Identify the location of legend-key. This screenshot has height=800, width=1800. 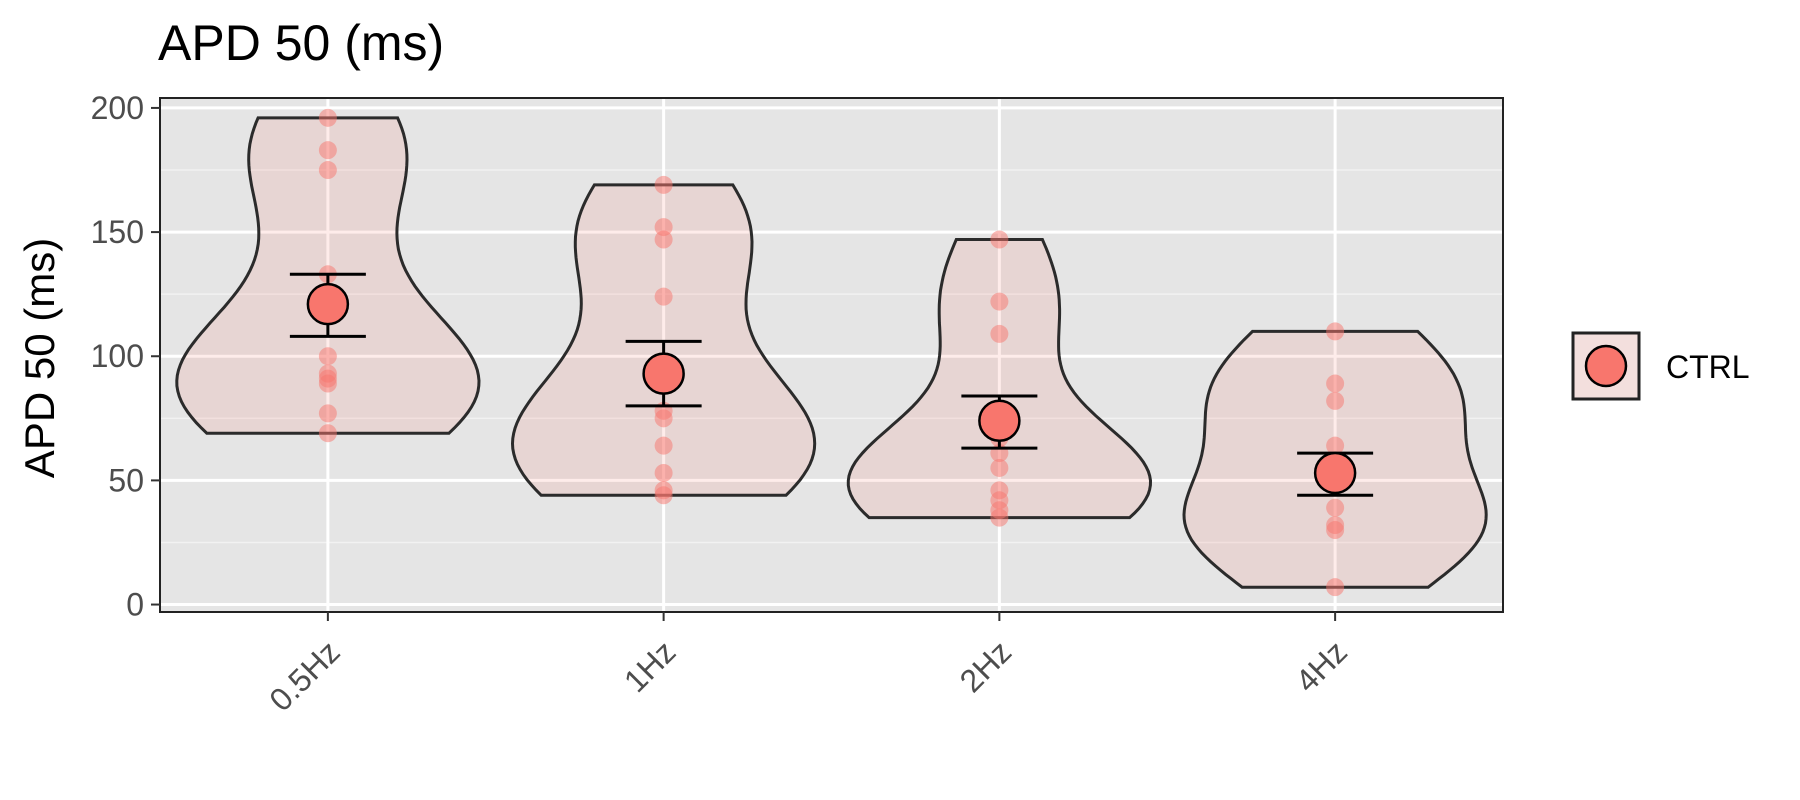
(1606, 366).